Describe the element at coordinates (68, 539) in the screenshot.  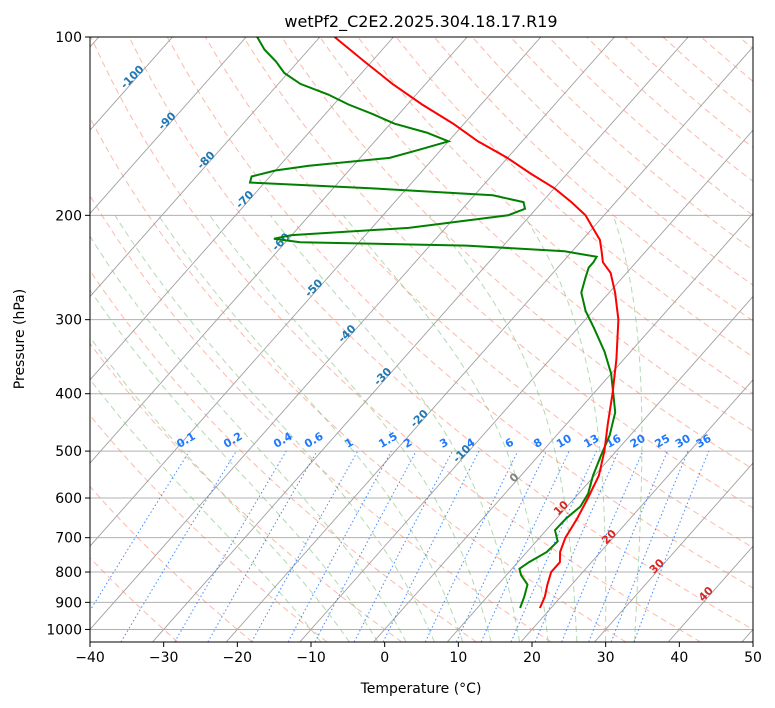
I see `y-tick-label: 700` at that location.